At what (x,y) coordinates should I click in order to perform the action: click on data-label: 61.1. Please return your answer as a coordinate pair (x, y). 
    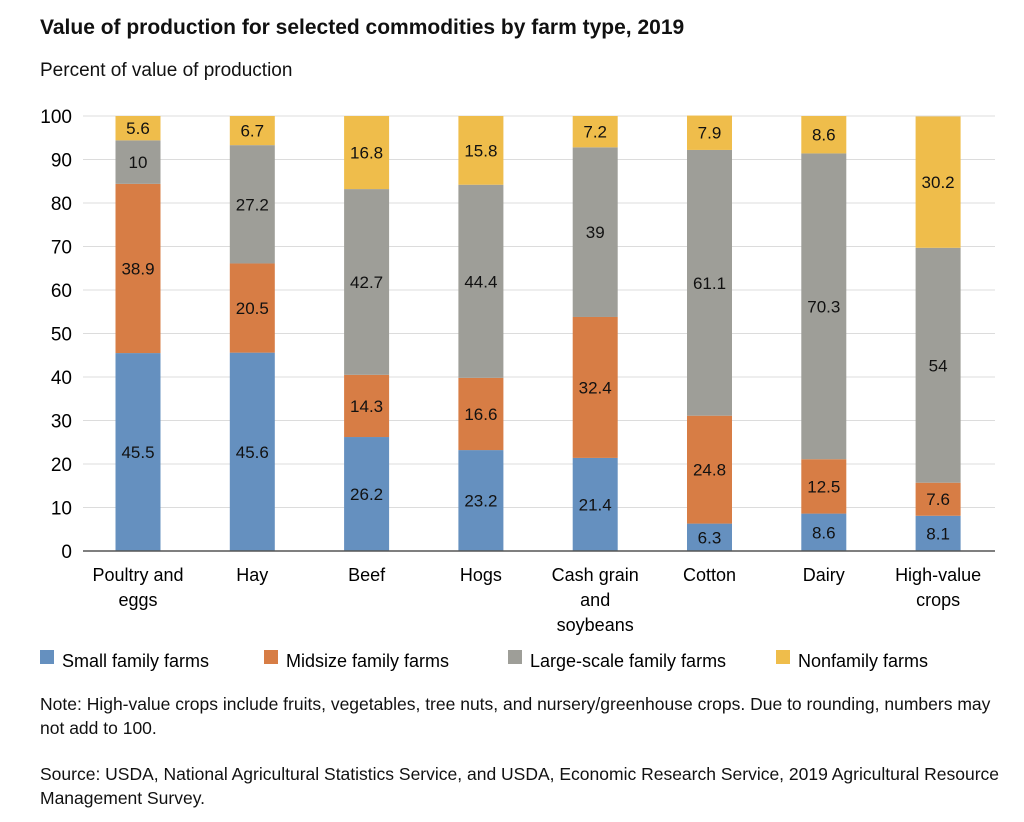
    Looking at the image, I should click on (709, 283).